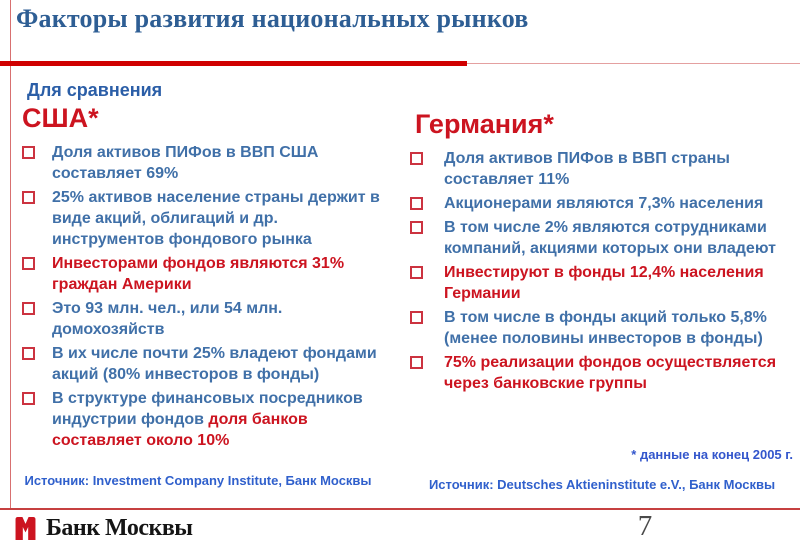 The height and width of the screenshot is (554, 800). I want to click on bank-moscow-emblem-icon, so click(25, 528).